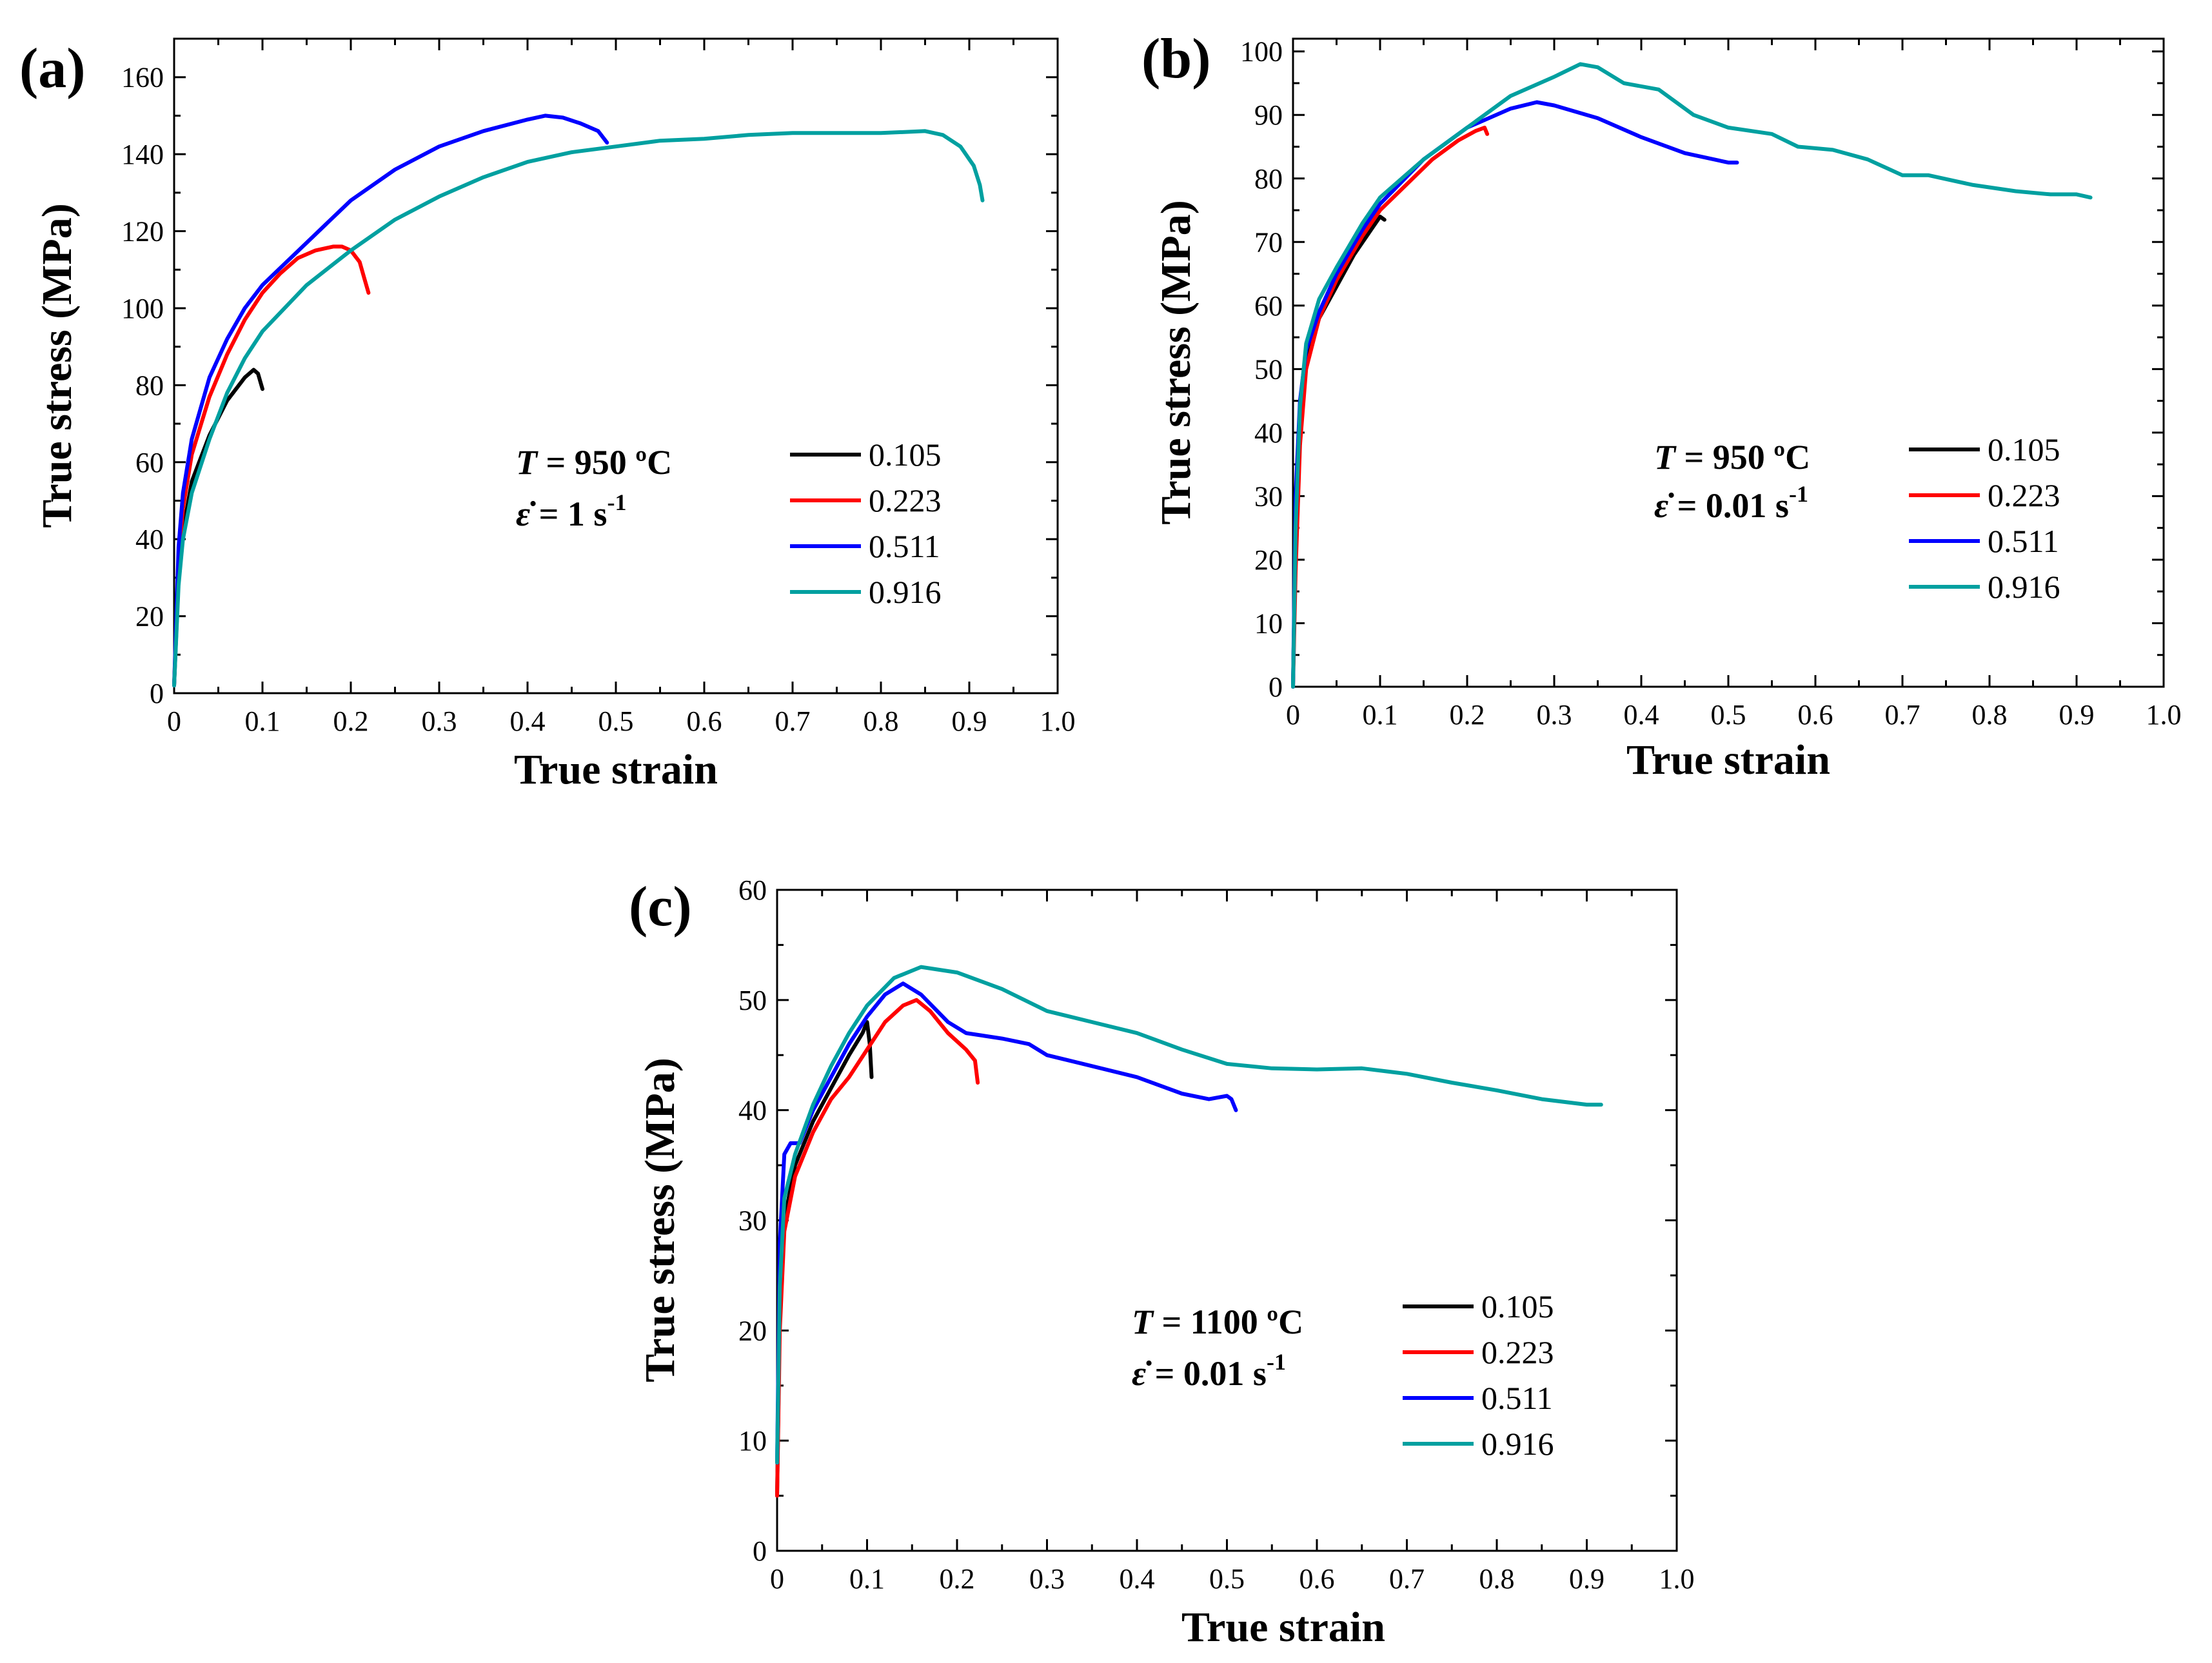 Image resolution: width=2212 pixels, height=1663 pixels. Describe the element at coordinates (1268, 242) in the screenshot. I see `y-tick-label: 70` at that location.